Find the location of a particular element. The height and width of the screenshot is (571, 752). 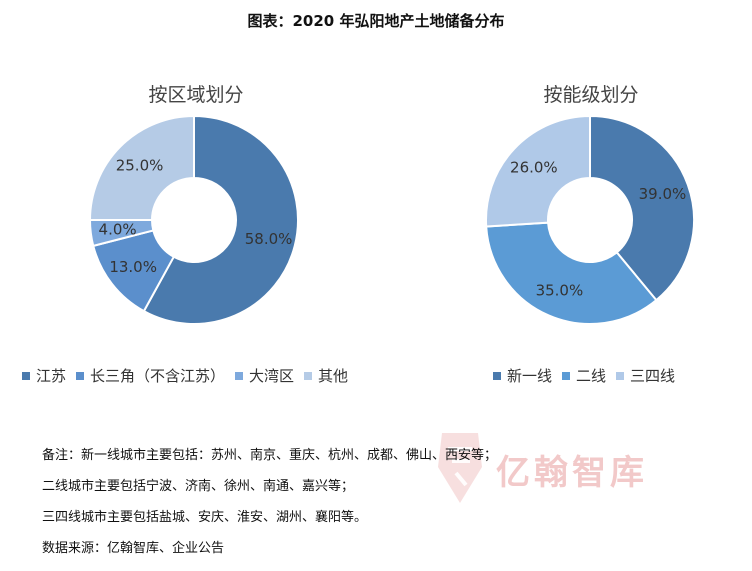

region-donut-chart: 58.0% 13.0% 4.0% 25.0% is located at coordinates (193, 219).